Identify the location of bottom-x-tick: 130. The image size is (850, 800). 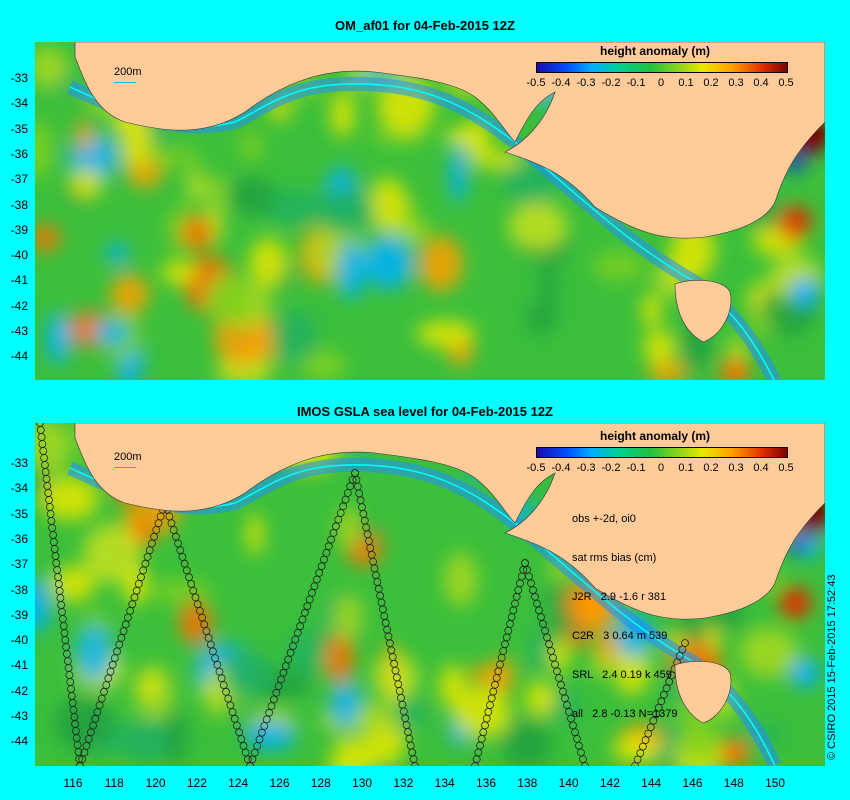
(362, 783).